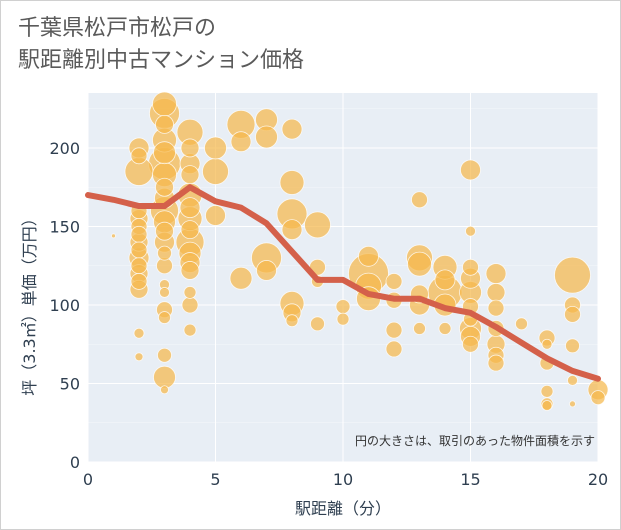  What do you see at coordinates (29, 302) in the screenshot?
I see `y-axis-title: 坪（3.3㎡）単価（万円）` at bounding box center [29, 302].